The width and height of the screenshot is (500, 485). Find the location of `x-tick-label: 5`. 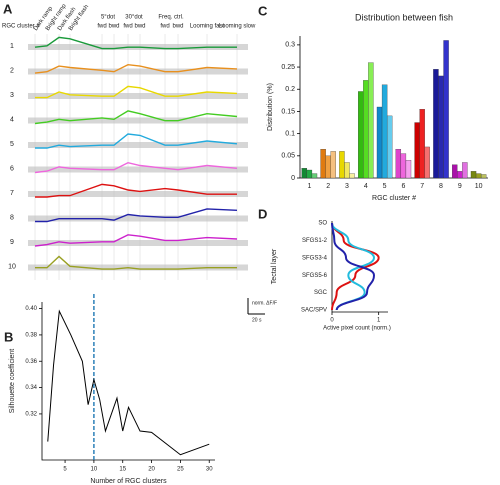

x-tick-label: 5 is located at coordinates (65, 470).